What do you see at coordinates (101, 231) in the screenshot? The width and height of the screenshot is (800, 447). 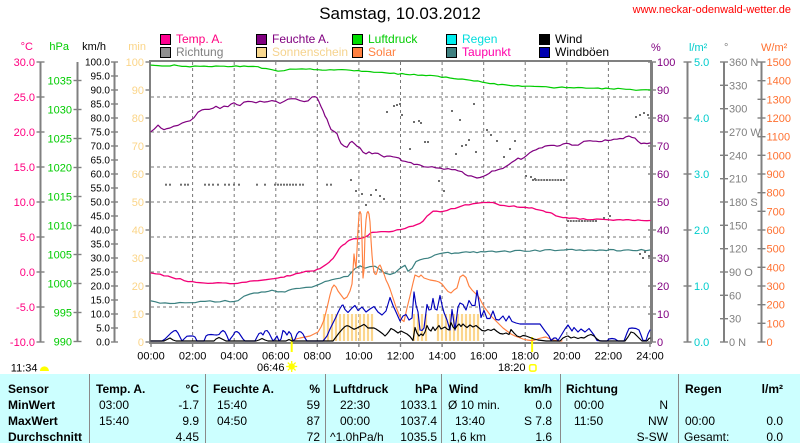 I see `svg-text: 40.0` at bounding box center [101, 231].